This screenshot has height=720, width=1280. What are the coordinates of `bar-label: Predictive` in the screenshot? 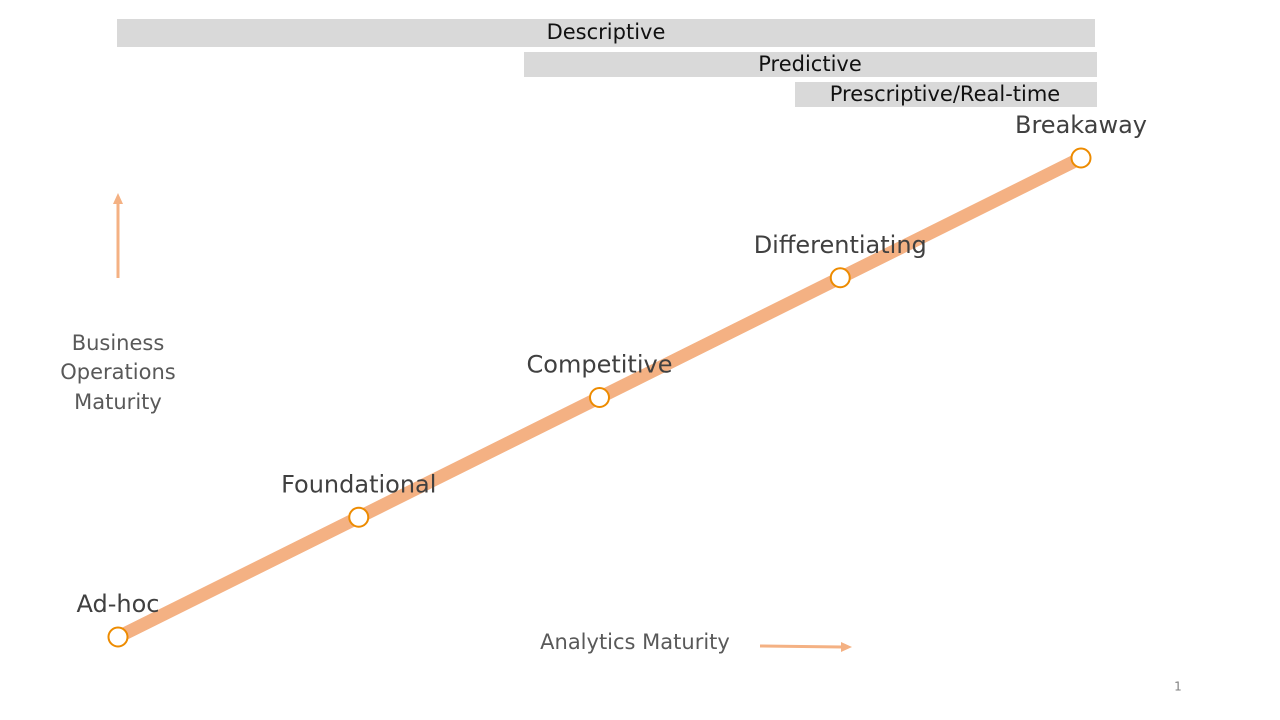 It's located at (810, 64).